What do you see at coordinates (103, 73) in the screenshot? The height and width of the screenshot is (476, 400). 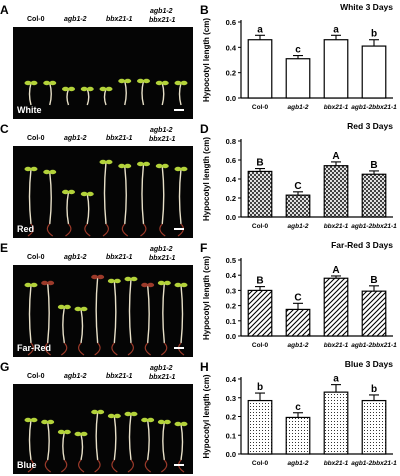 I see `seedling-photo-white: White` at bounding box center [103, 73].